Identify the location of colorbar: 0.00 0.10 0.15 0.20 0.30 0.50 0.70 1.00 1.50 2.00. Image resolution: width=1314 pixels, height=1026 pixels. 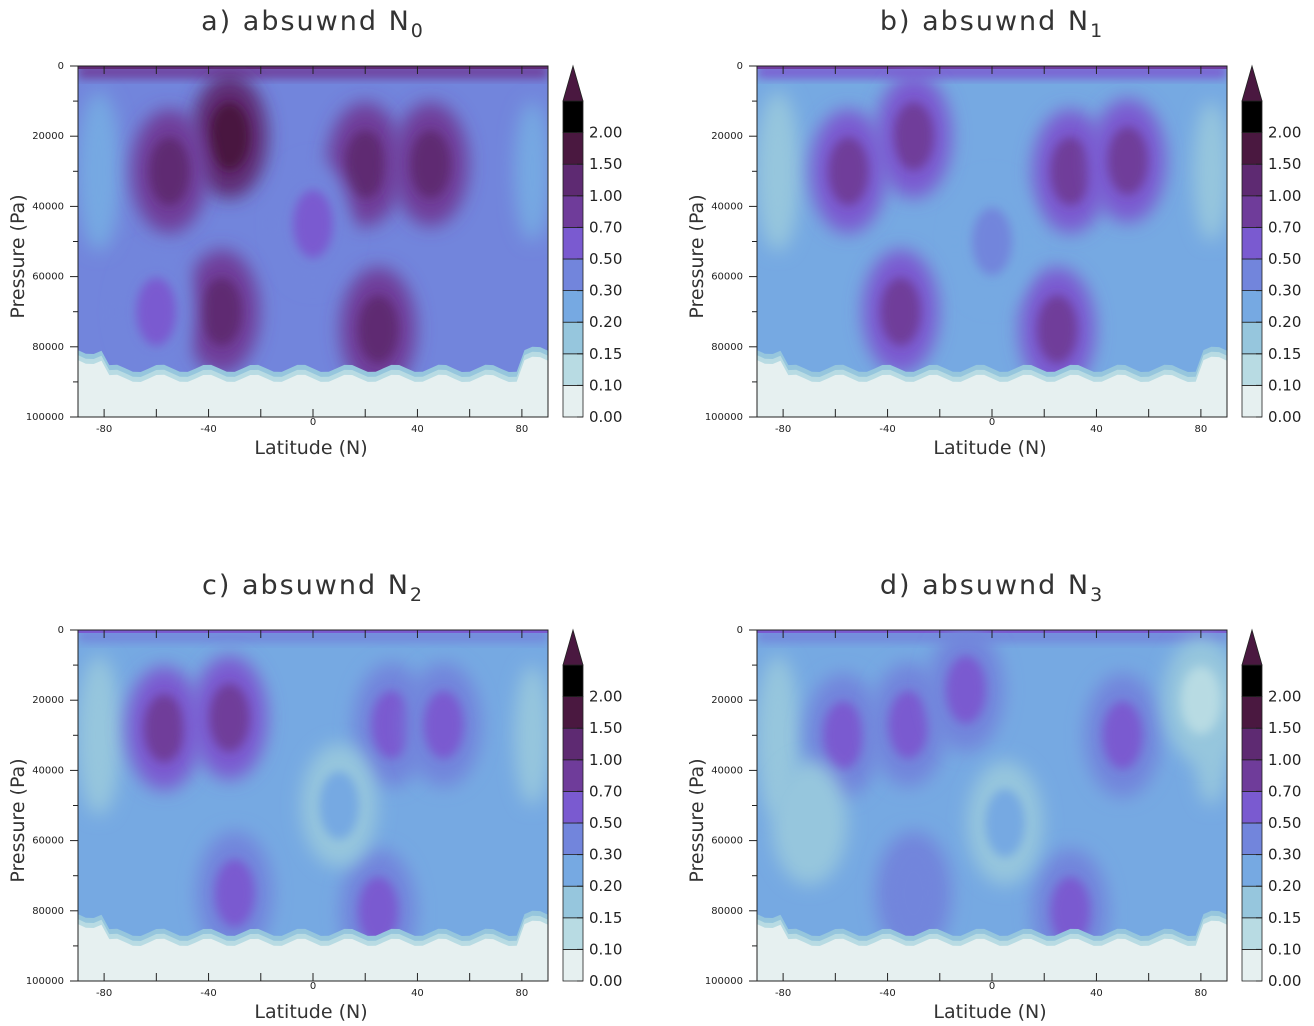
(592, 245).